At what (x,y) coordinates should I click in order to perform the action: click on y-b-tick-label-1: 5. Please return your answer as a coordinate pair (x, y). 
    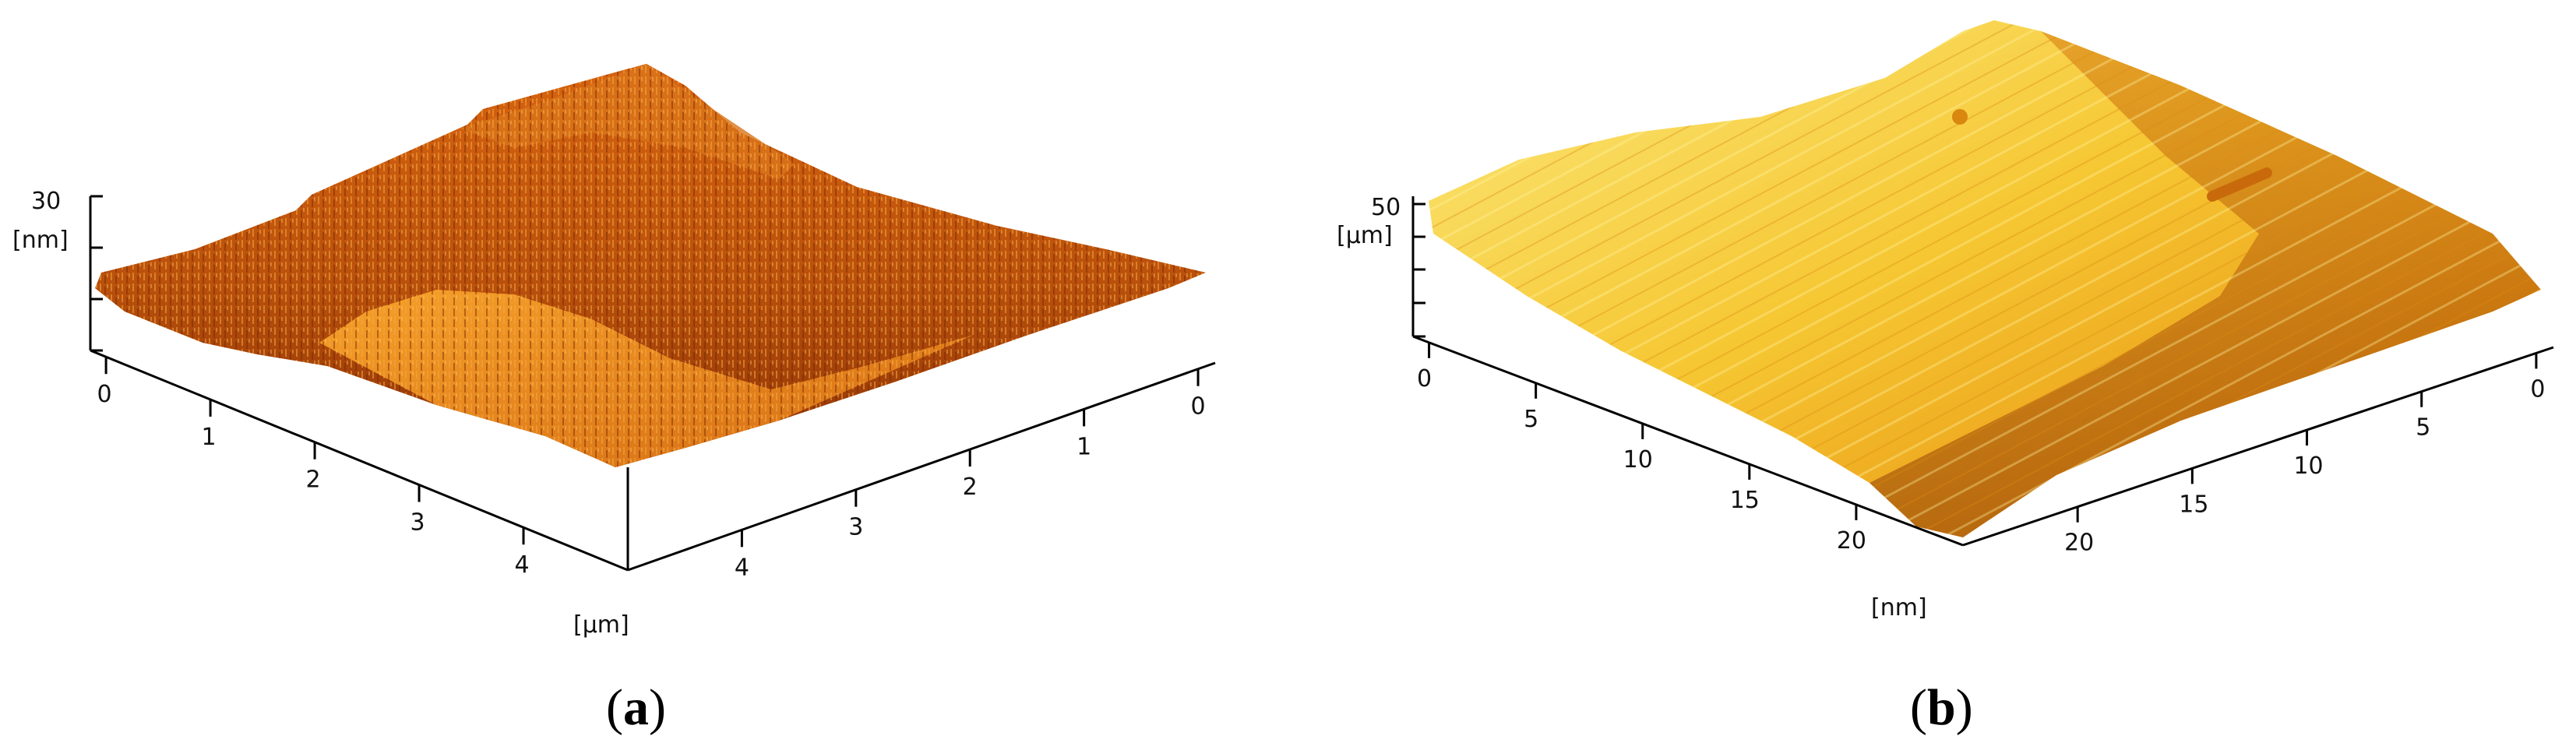
    Looking at the image, I should click on (2423, 428).